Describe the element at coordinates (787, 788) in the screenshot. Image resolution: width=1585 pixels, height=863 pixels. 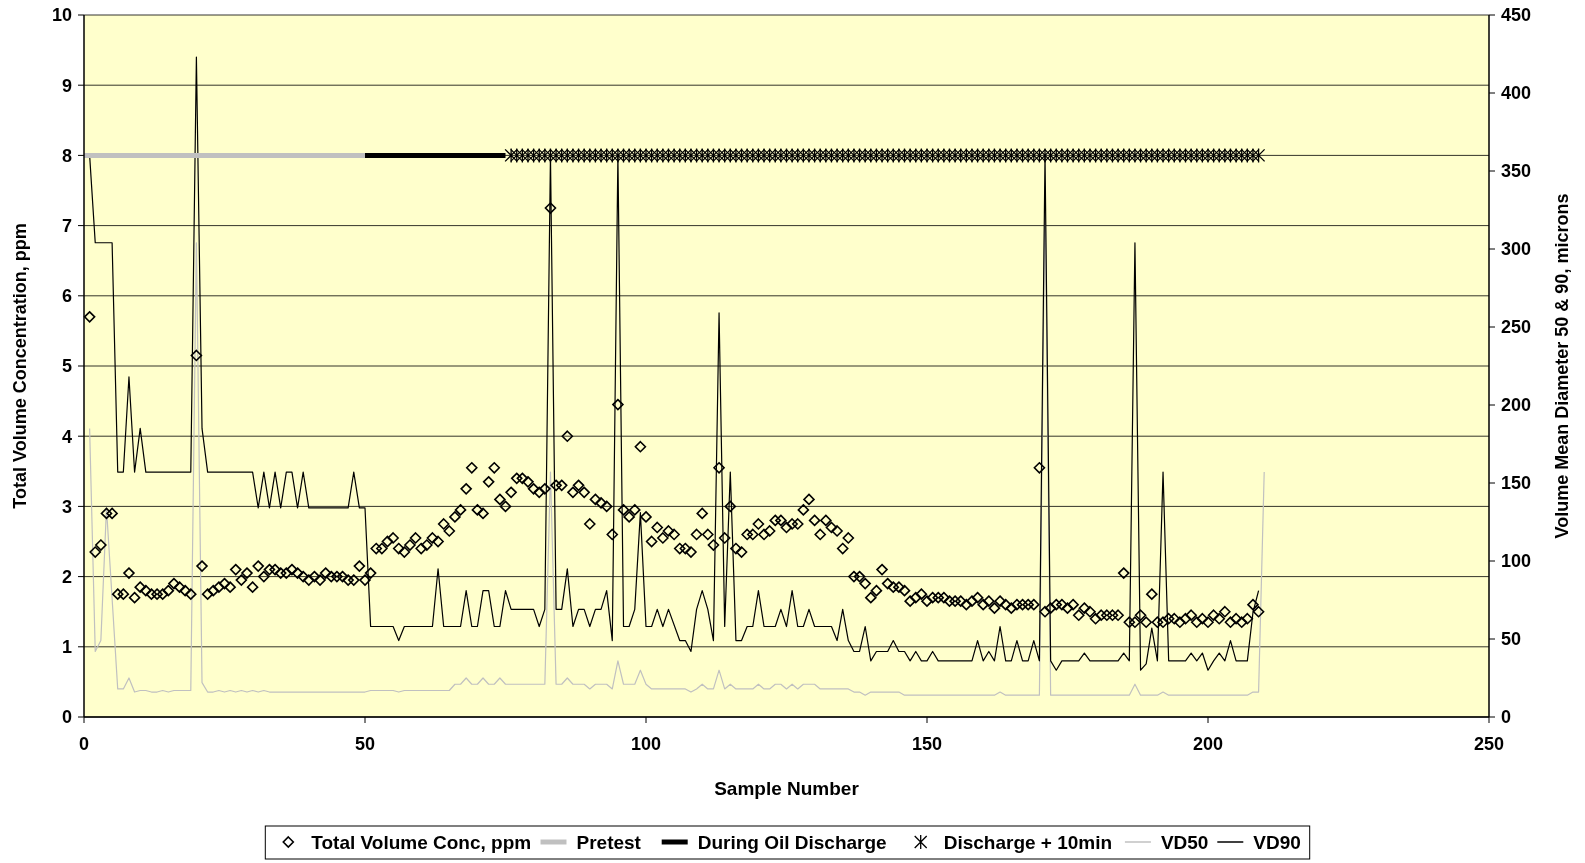
I see `x-axis-title: Sample Number` at that location.